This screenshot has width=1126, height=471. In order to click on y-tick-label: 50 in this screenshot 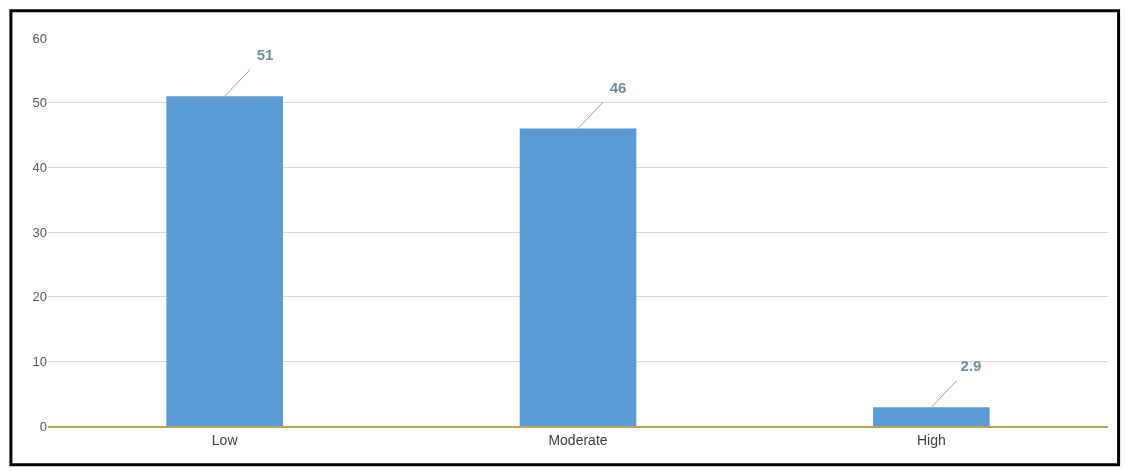, I will do `click(39, 103)`.